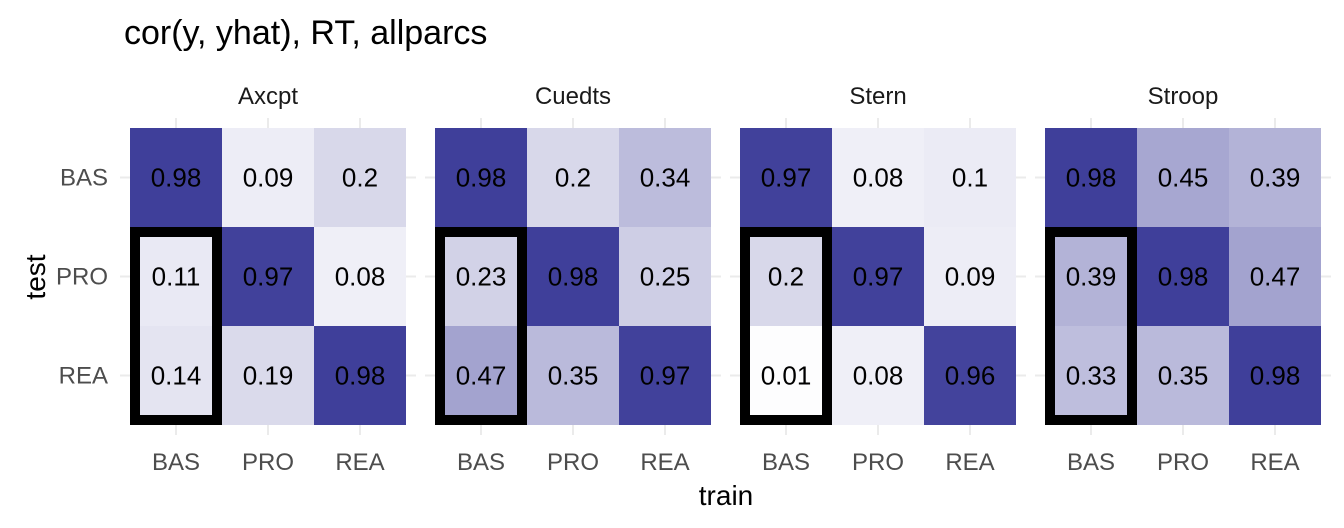 The width and height of the screenshot is (1344, 528). I want to click on y-axis-title: test, so click(35, 276).